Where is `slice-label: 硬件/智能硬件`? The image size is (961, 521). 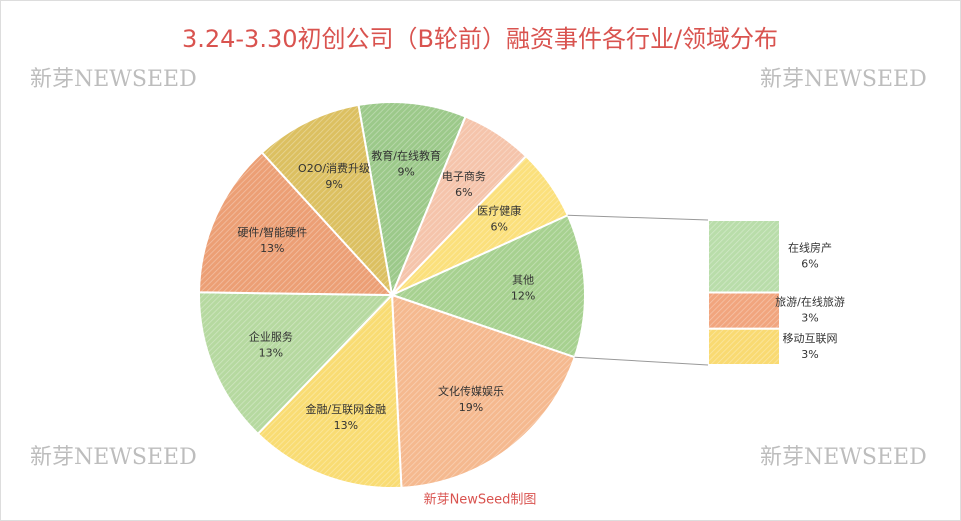
slice-label: 硬件/智能硬件 is located at coordinates (272, 232).